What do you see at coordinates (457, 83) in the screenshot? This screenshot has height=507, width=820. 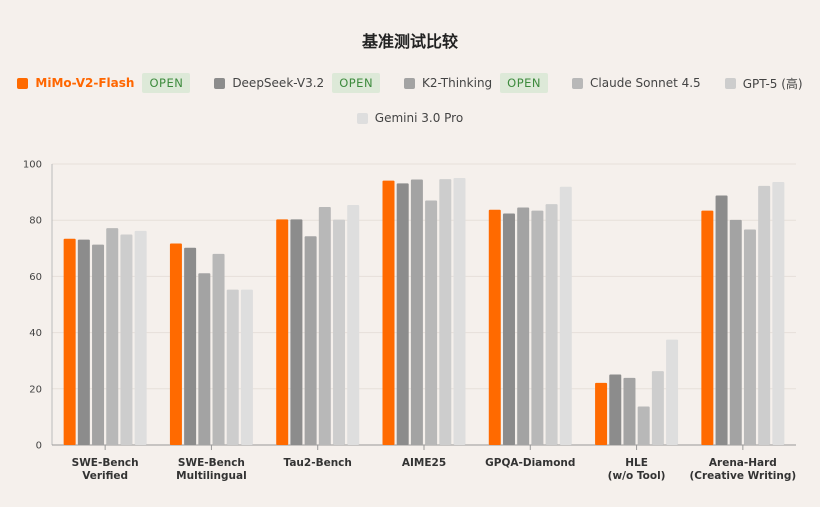 I see `legend-label: K2-Thinking` at bounding box center [457, 83].